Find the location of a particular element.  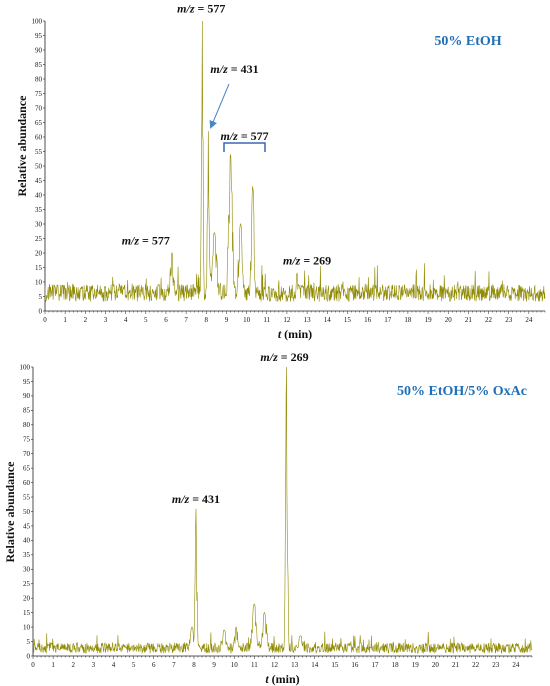

x-tick-label: 2 is located at coordinates (86, 320).